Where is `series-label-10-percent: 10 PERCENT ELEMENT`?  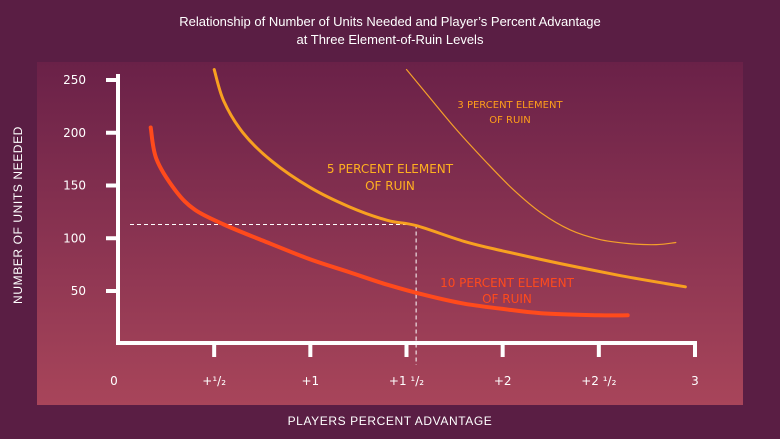
series-label-10-percent: 10 PERCENT ELEMENT is located at coordinates (507, 283).